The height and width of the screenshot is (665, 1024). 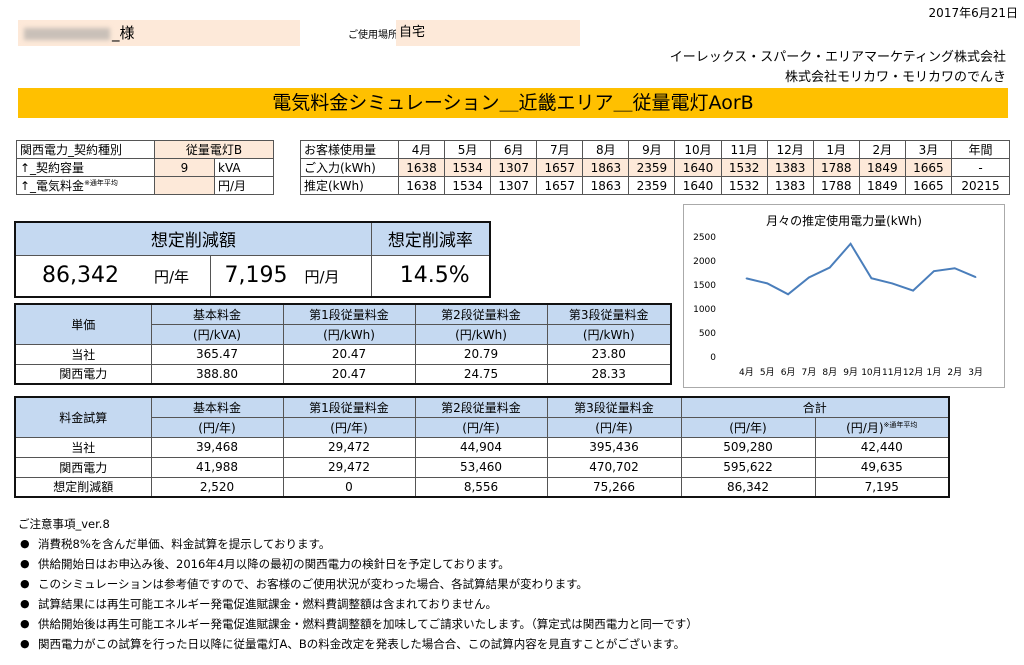 I want to click on usage-input-cell: 1788, so click(x=836, y=167).